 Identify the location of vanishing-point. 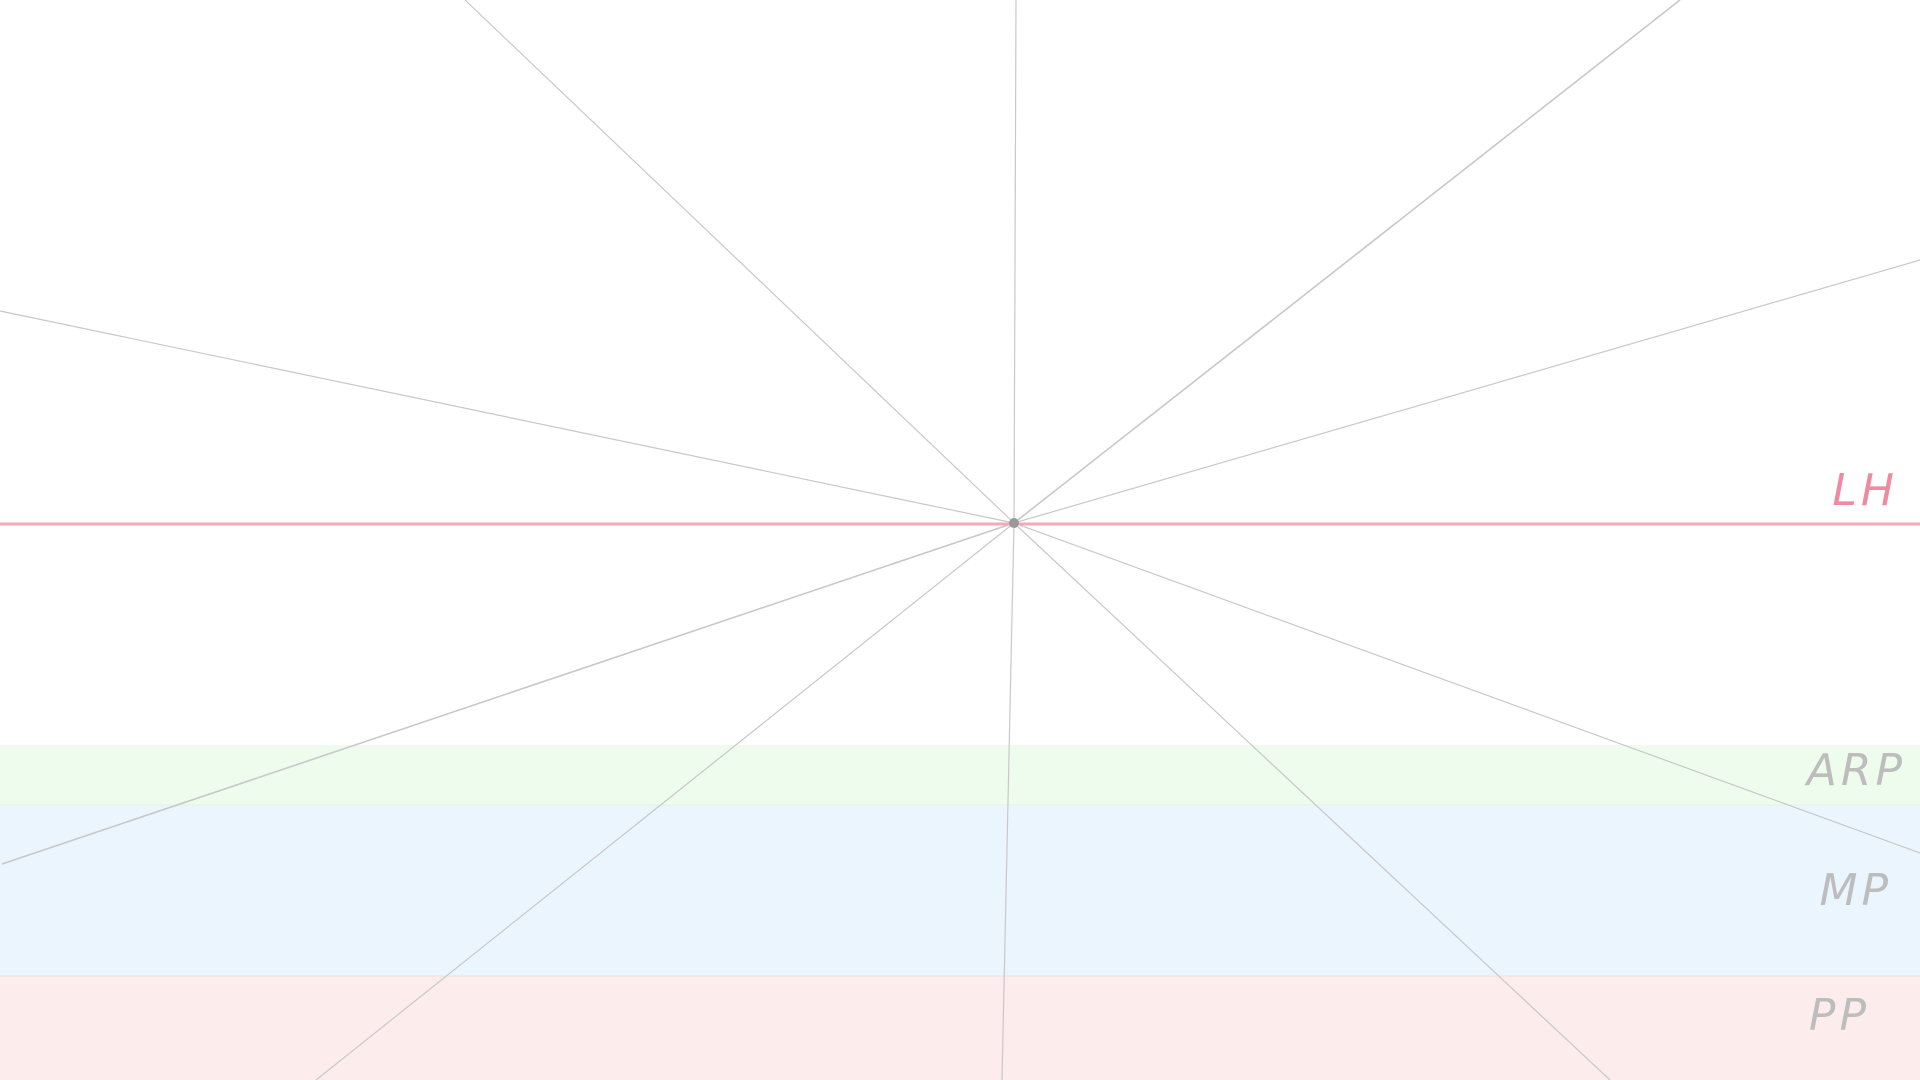
(1014, 523).